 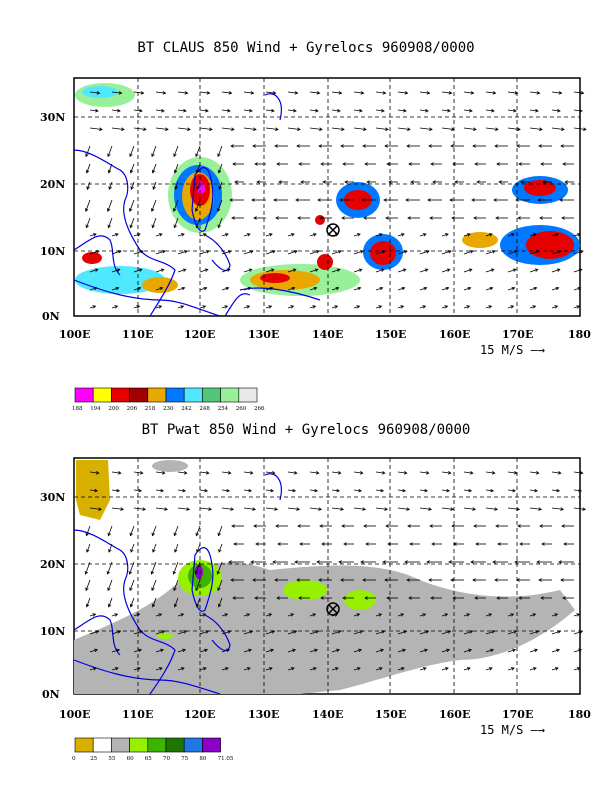 What do you see at coordinates (150, 409) in the screenshot?
I see `legend-value: 218` at bounding box center [150, 409].